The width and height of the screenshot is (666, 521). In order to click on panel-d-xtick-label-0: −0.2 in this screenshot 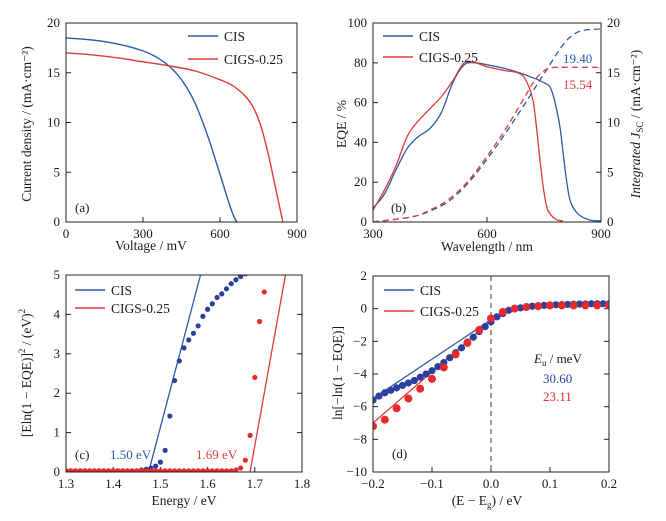, I will do `click(373, 483)`.